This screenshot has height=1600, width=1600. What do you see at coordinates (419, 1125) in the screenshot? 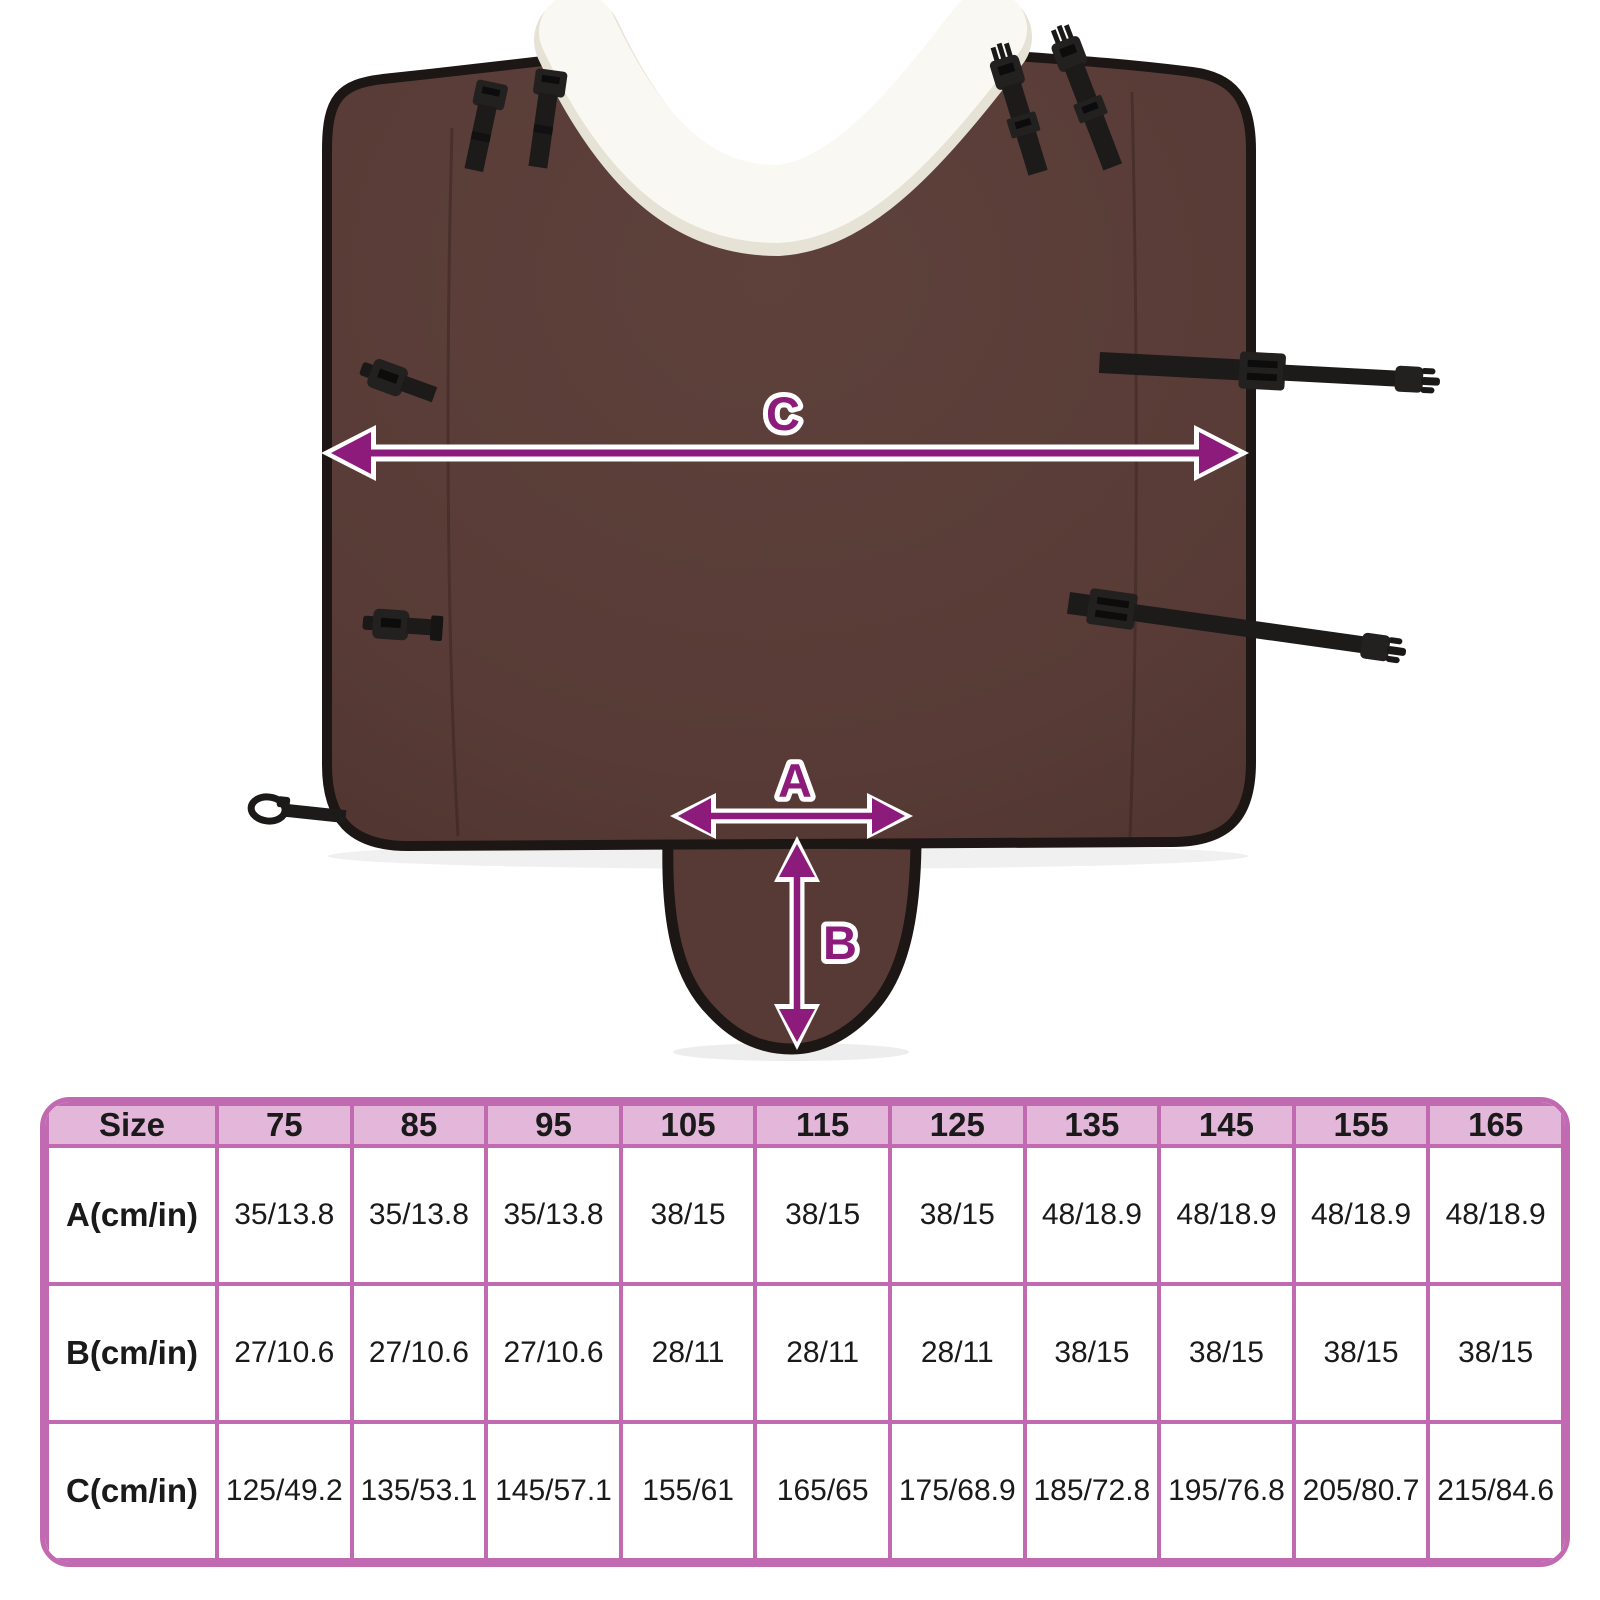
I see `size-column-header: 85` at bounding box center [419, 1125].